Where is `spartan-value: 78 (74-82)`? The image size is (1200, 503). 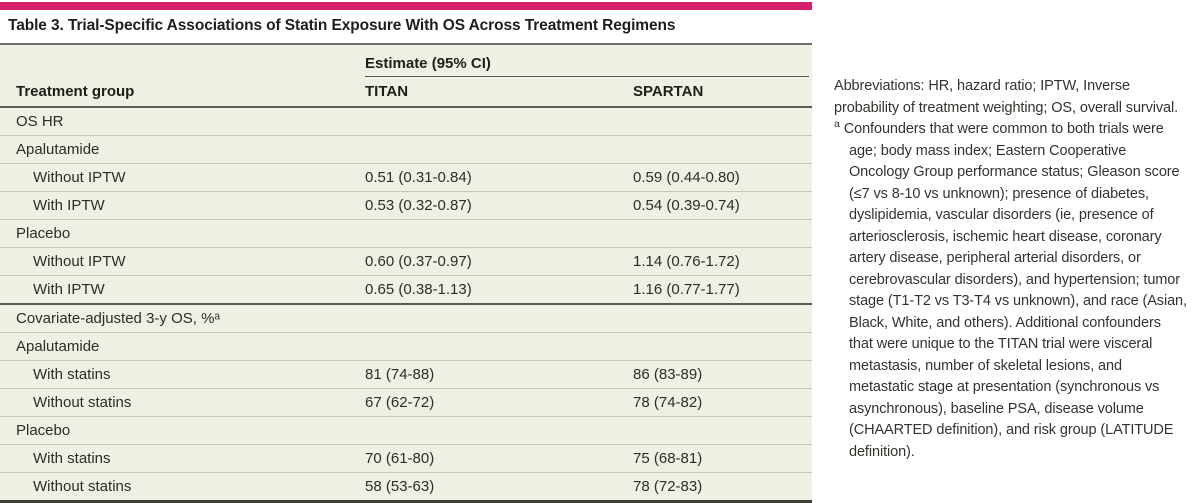
spartan-value: 78 (74-82) is located at coordinates (668, 402).